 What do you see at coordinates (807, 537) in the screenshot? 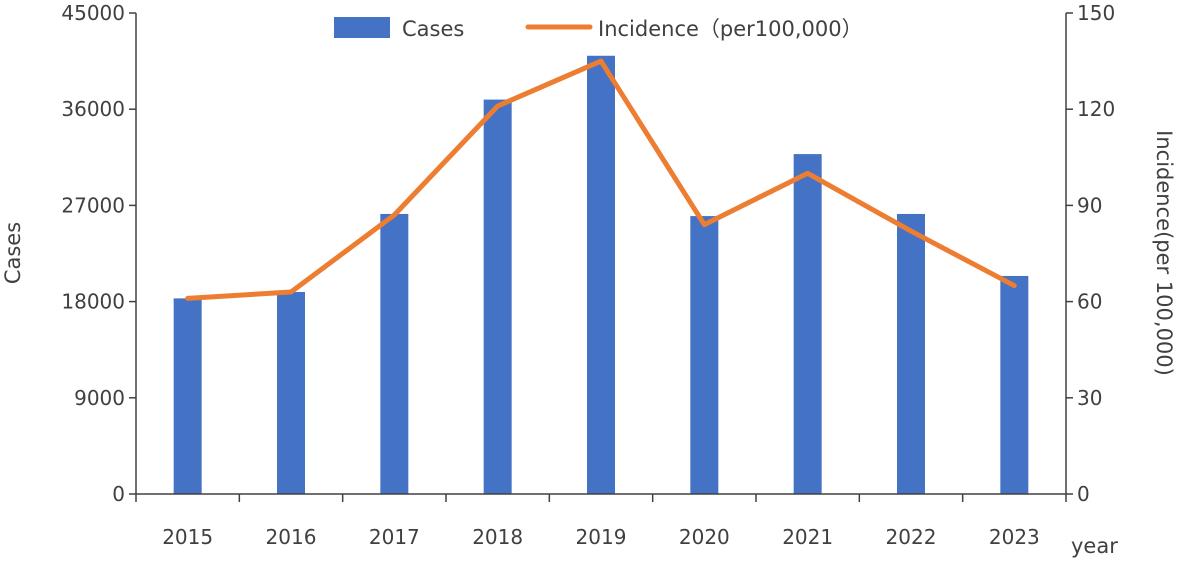
I see `x-tick-label: 2021` at bounding box center [807, 537].